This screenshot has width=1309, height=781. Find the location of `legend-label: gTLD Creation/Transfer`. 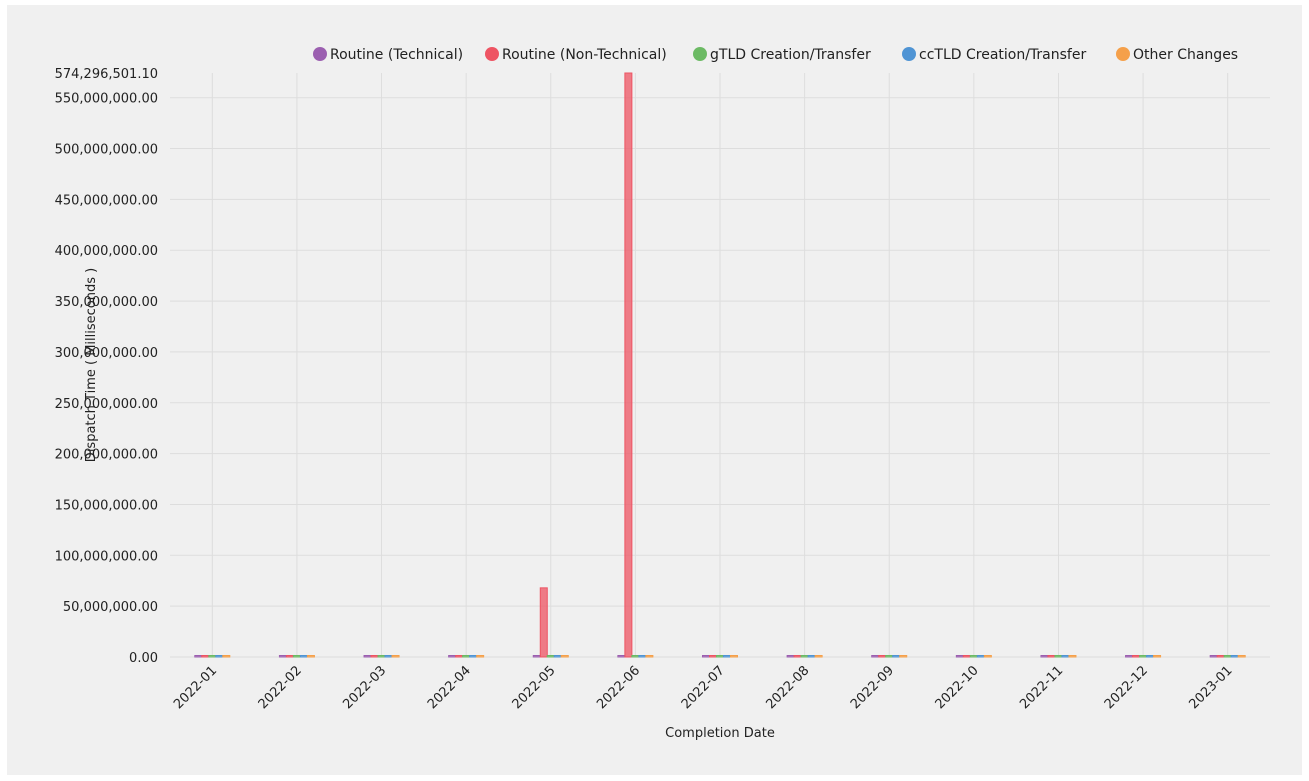

legend-label: gTLD Creation/Transfer is located at coordinates (790, 55).